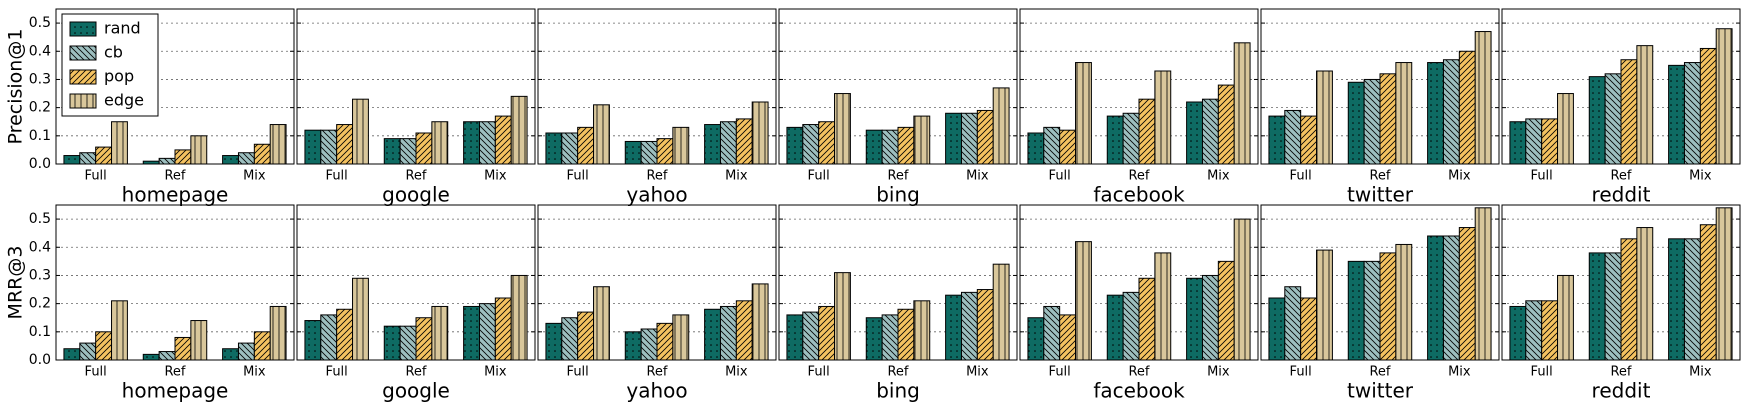 Image resolution: width=1748 pixels, height=412 pixels. I want to click on y-tick-label: 0.0, so click(40, 164).